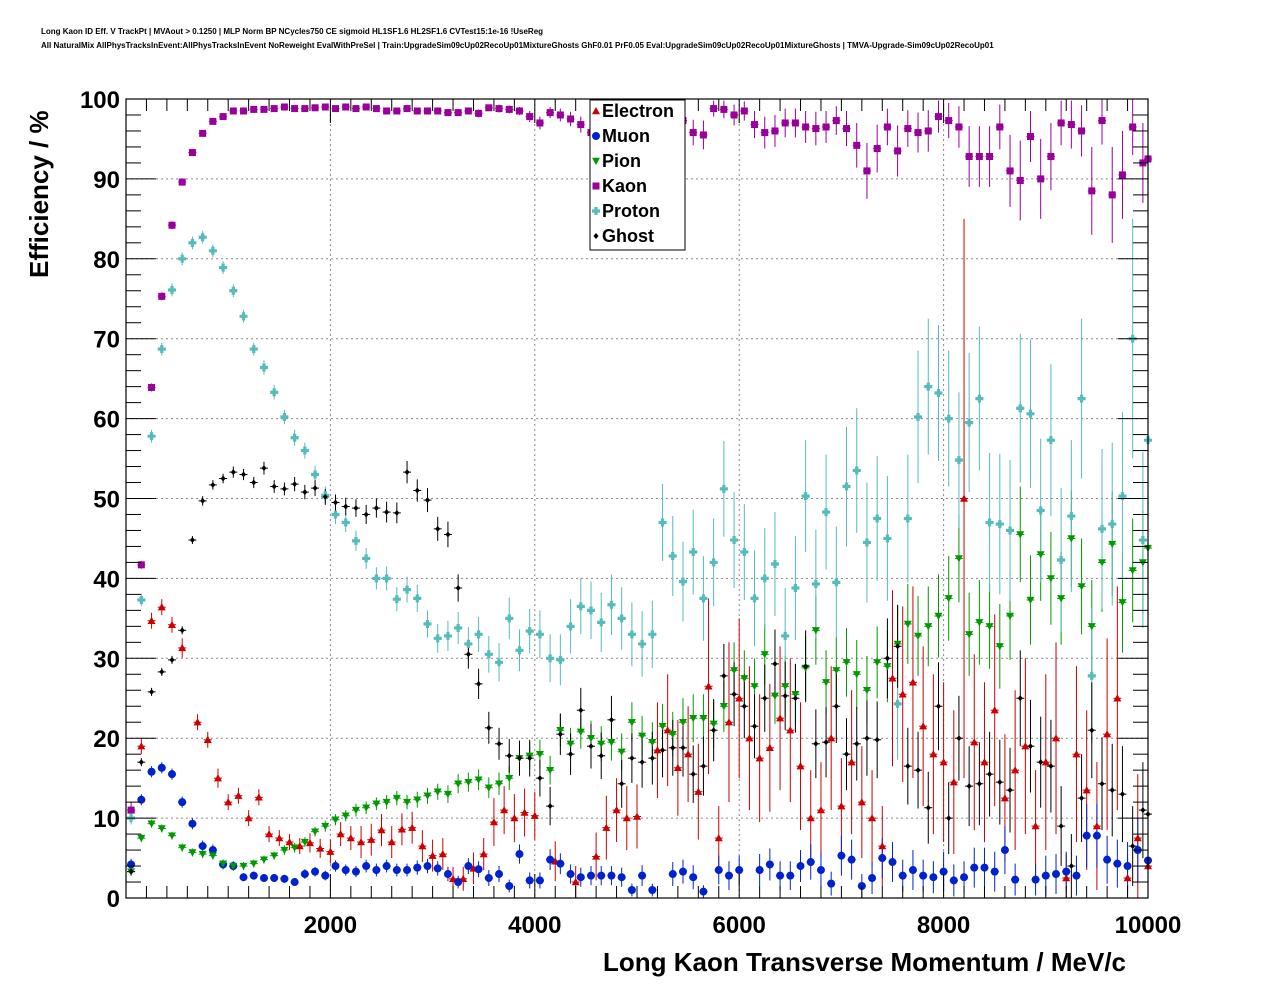  I want to click on y-tick-label: 50, so click(106, 500).